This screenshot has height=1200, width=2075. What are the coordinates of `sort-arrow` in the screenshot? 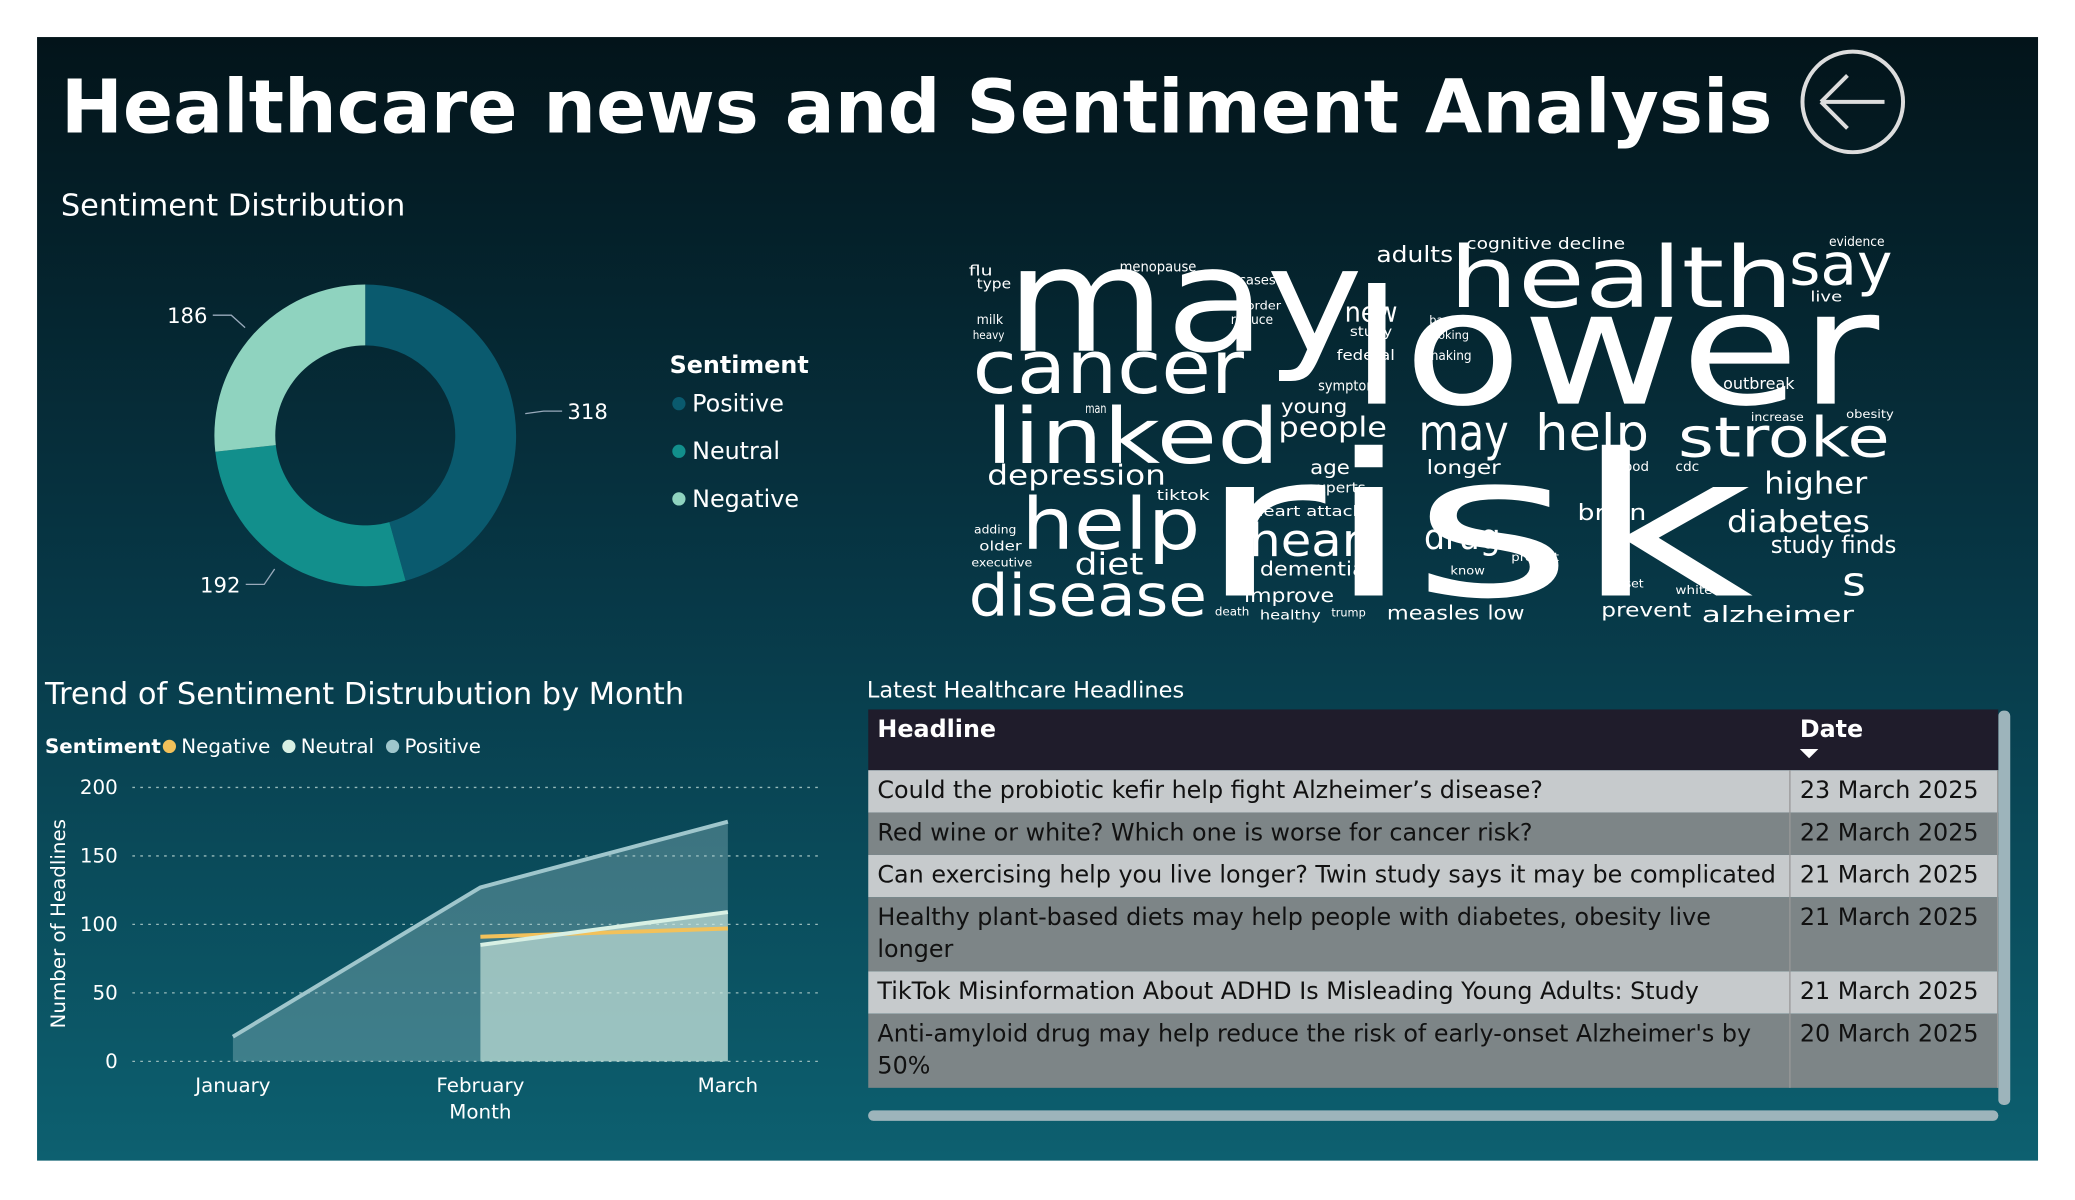 It's located at (1809, 754).